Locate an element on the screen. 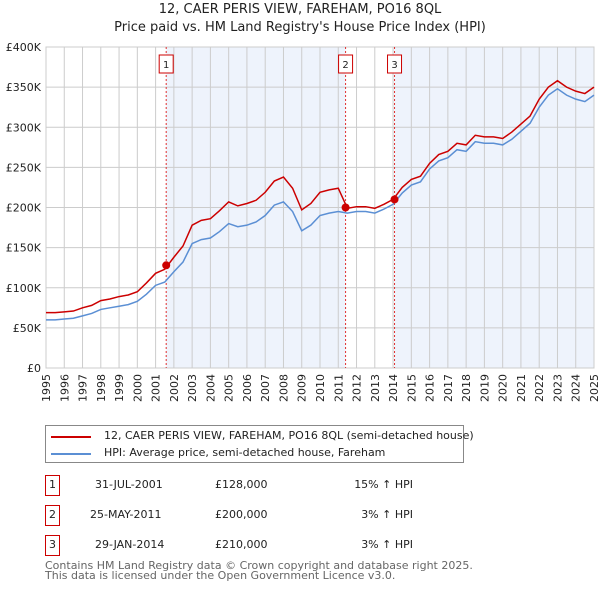 The image size is (600, 590). y-tick-label: £350K is located at coordinates (24, 87).